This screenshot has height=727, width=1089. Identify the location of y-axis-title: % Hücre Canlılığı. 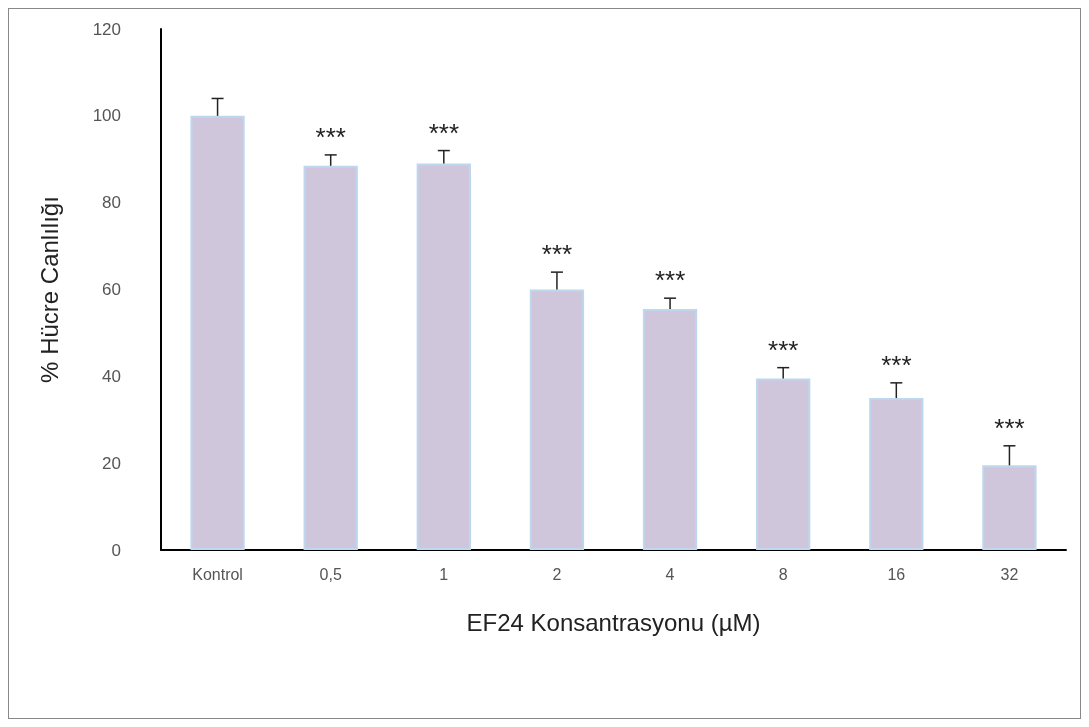
(49, 289).